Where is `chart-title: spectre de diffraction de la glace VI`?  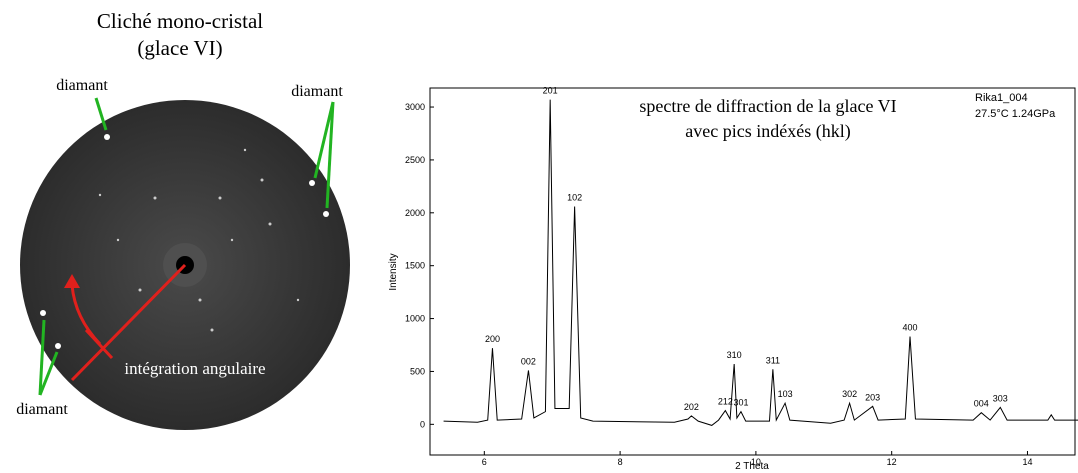
chart-title: spectre de diffraction de la glace VI is located at coordinates (767, 106).